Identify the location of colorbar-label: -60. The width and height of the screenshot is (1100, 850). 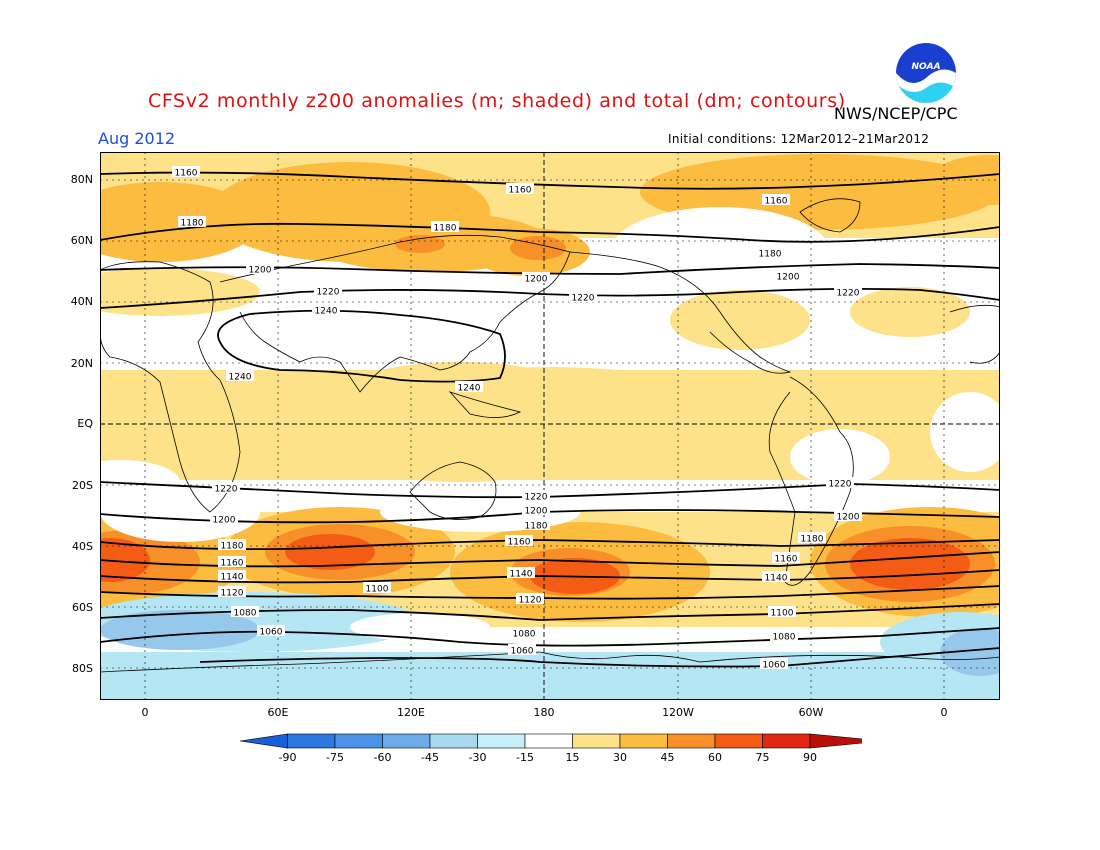
(382, 757).